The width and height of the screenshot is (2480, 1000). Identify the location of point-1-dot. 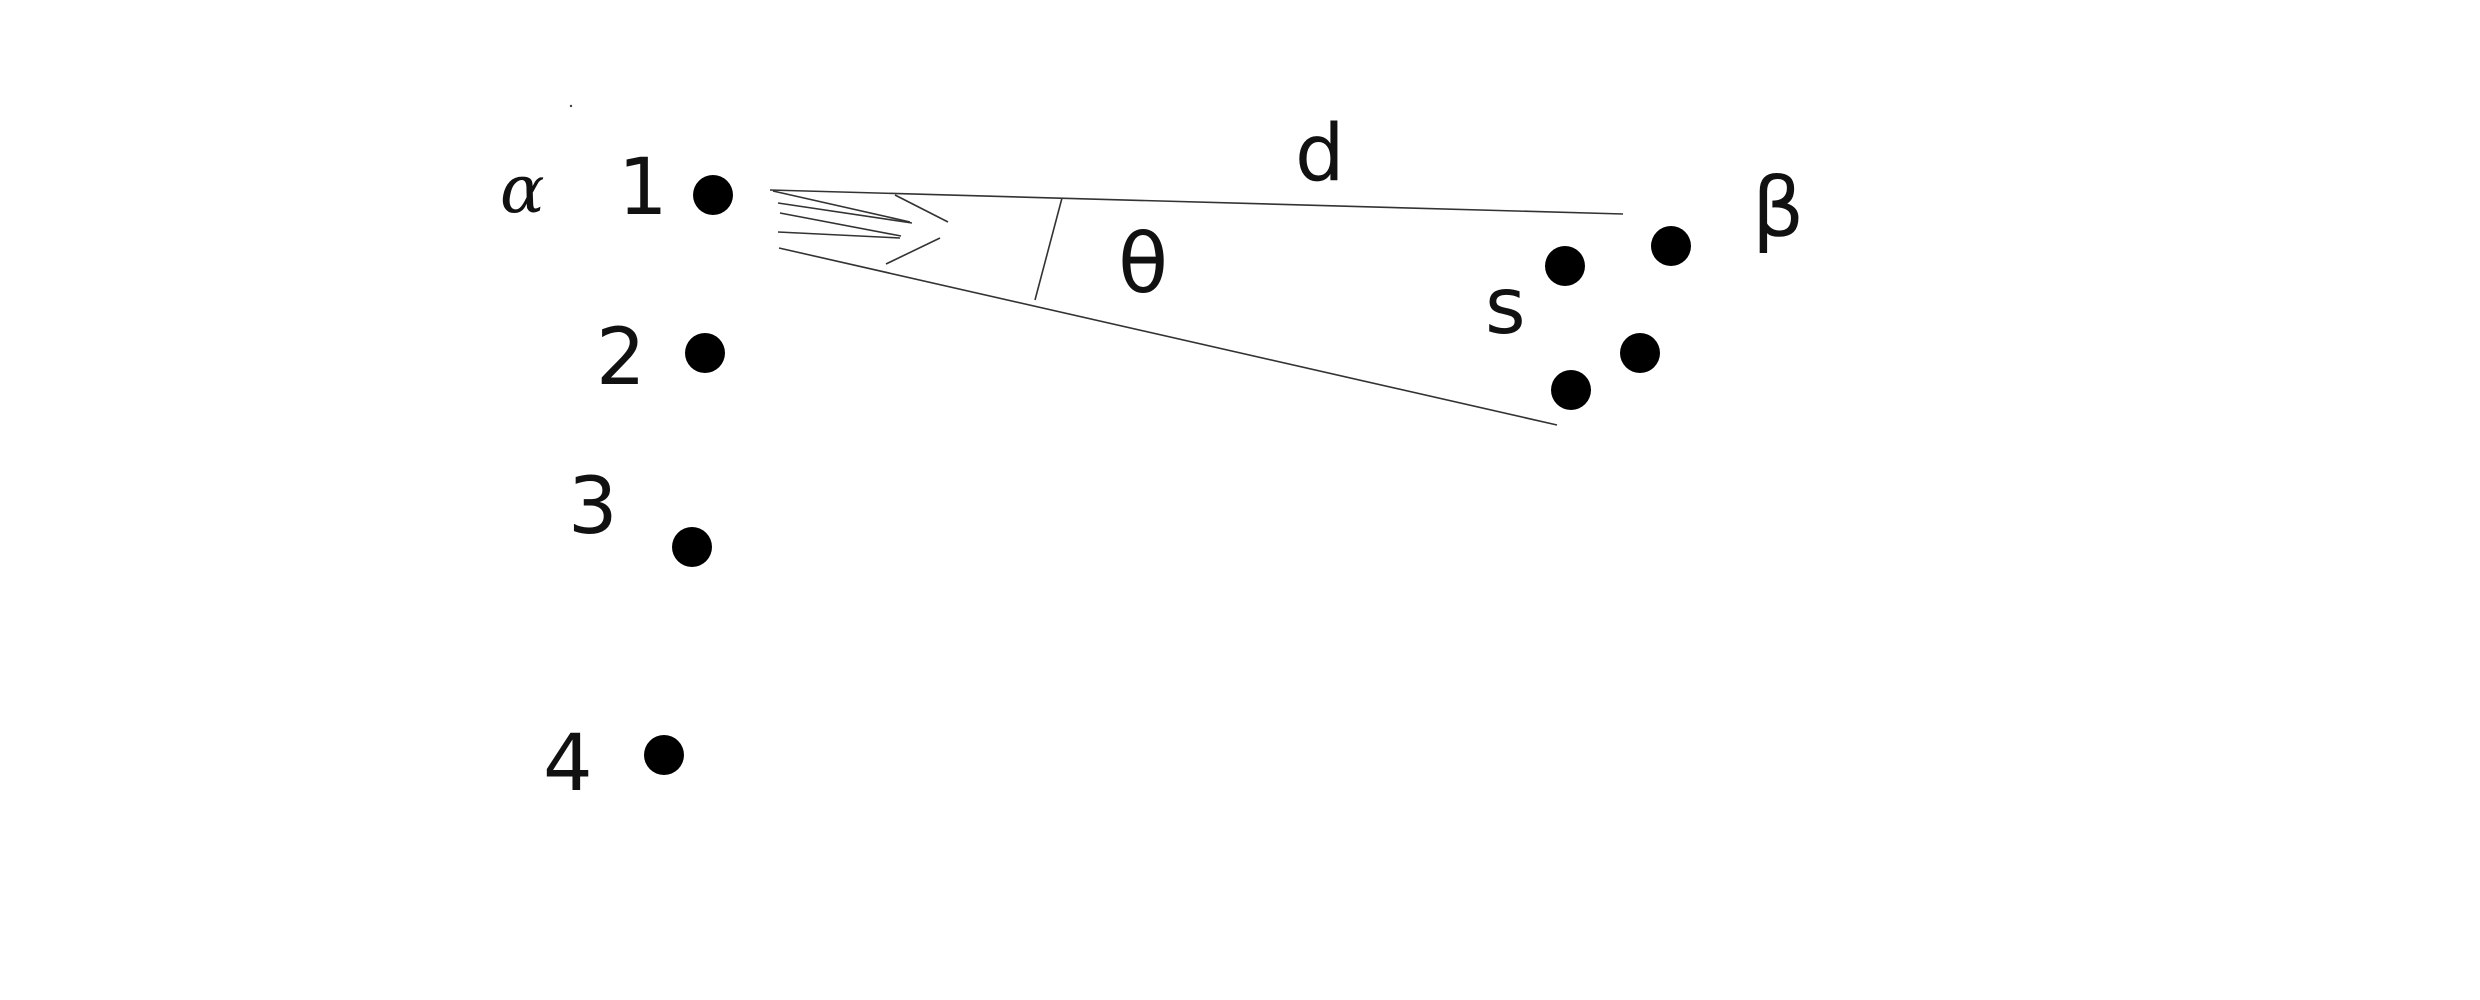
(713, 195).